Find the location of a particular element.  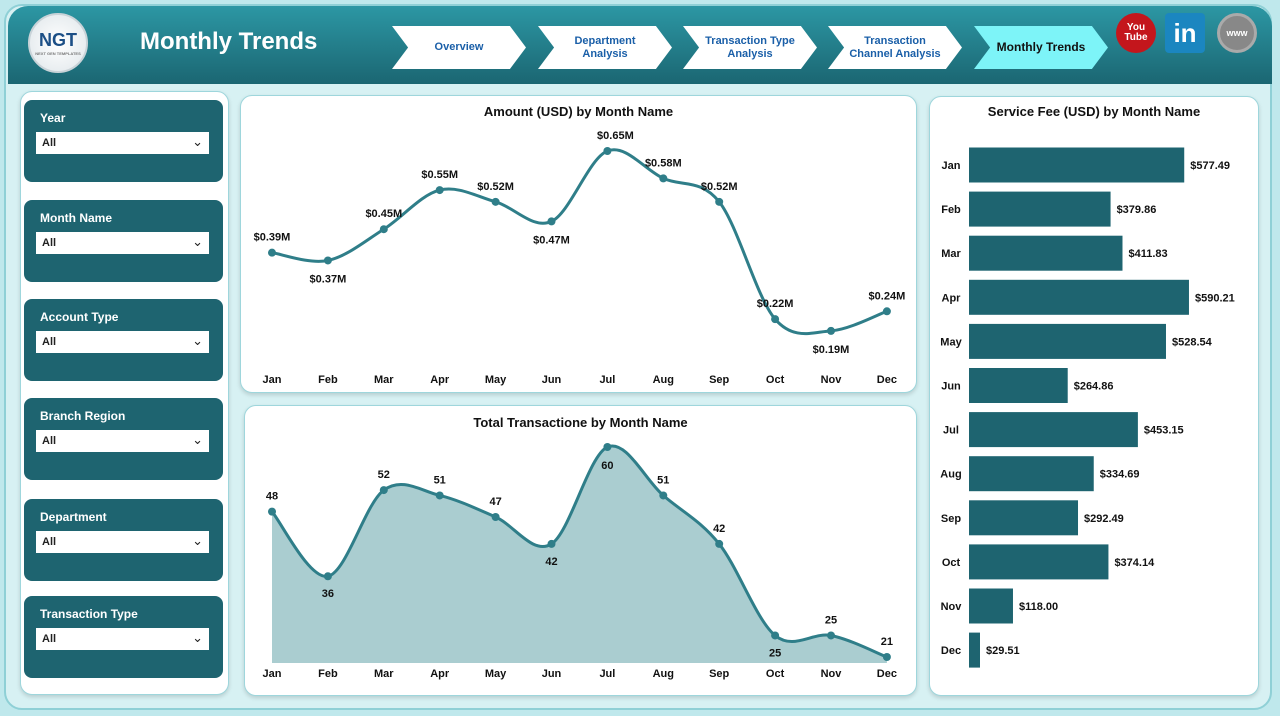

nav-department-analysis: Department Analysis is located at coordinates (605, 47).